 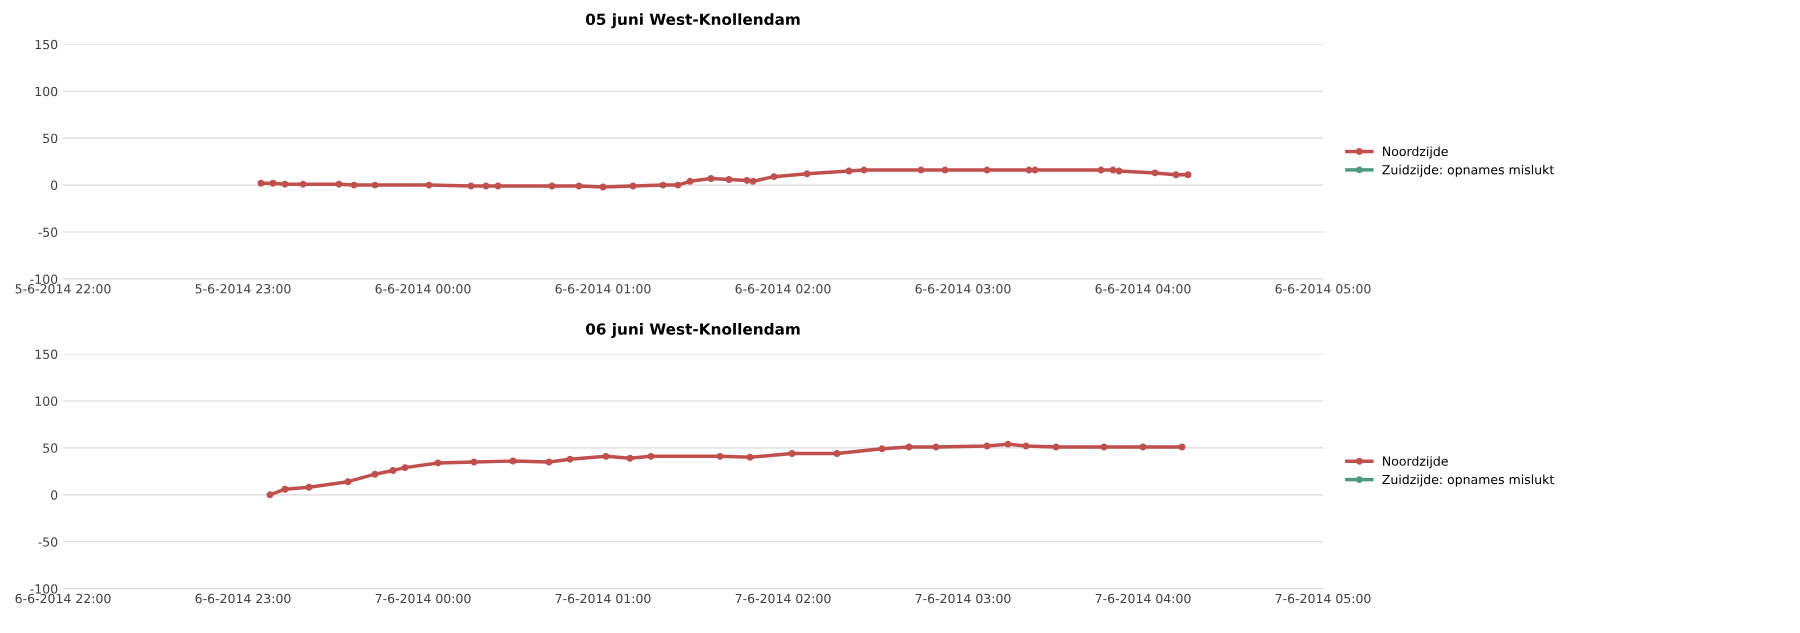 What do you see at coordinates (692, 330) in the screenshot?
I see `chart-title: 06 juni West-Knollendam` at bounding box center [692, 330].